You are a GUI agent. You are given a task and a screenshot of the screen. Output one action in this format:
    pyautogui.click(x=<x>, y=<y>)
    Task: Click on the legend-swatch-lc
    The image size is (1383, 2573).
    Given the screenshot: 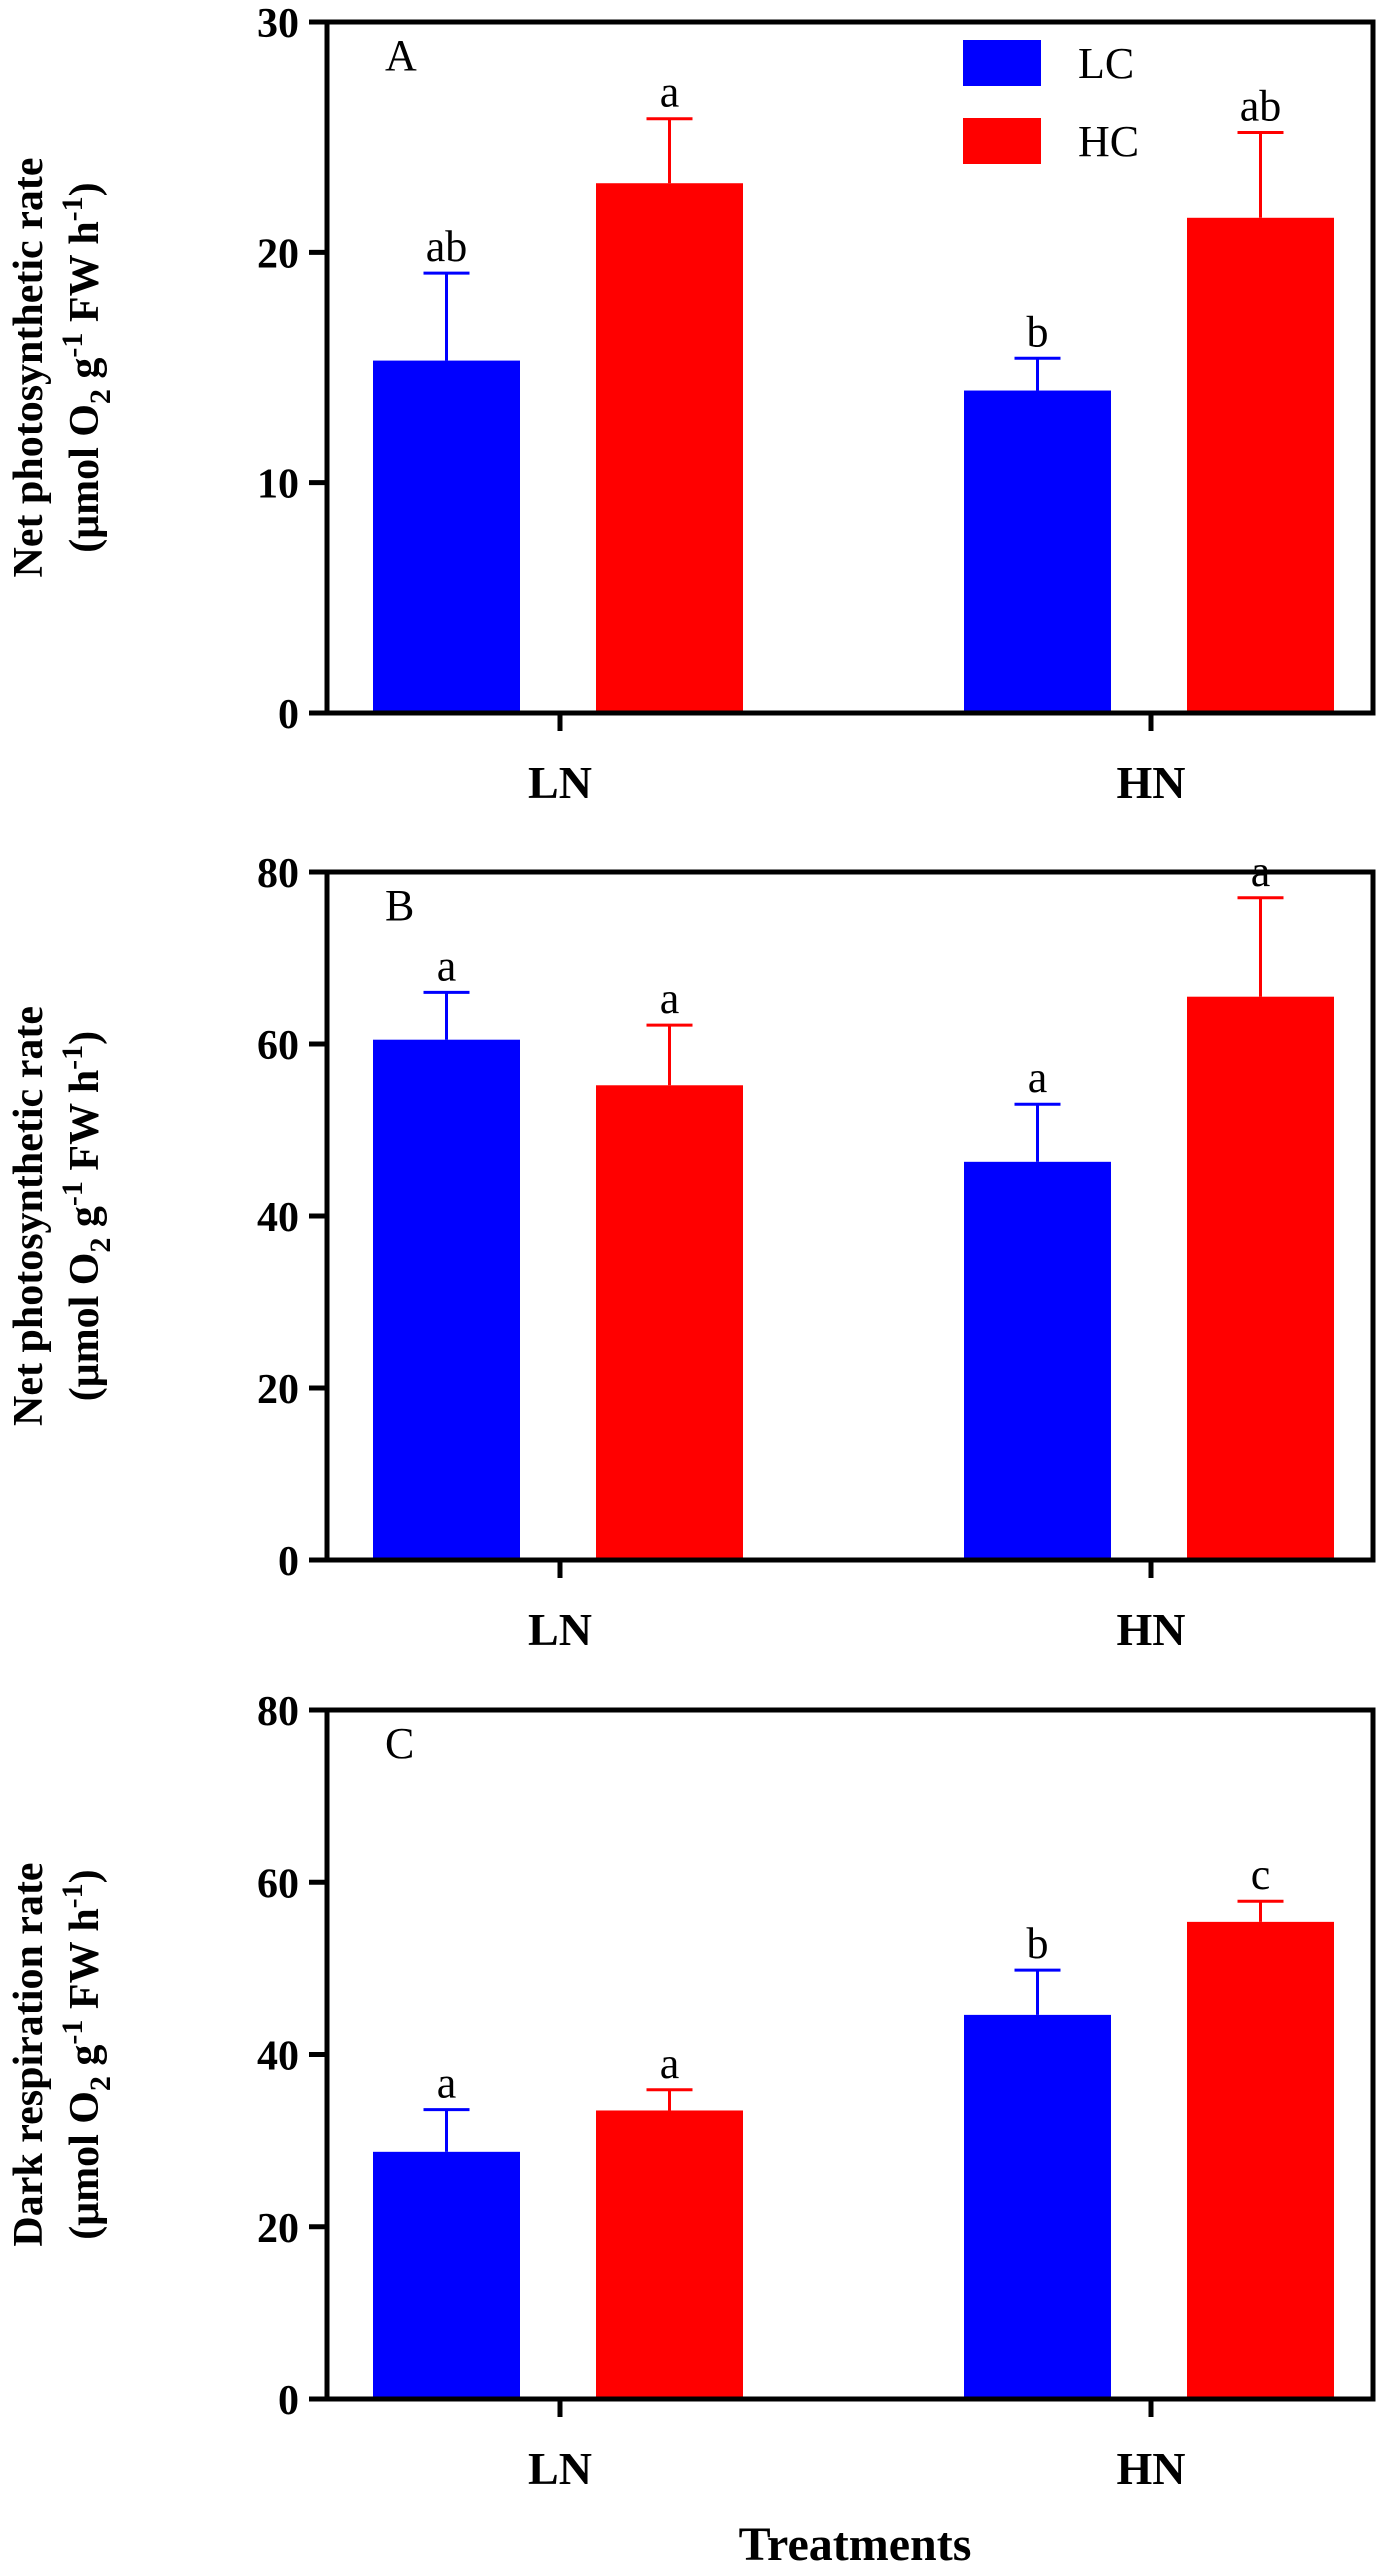 What is the action you would take?
    pyautogui.click(x=1002, y=63)
    